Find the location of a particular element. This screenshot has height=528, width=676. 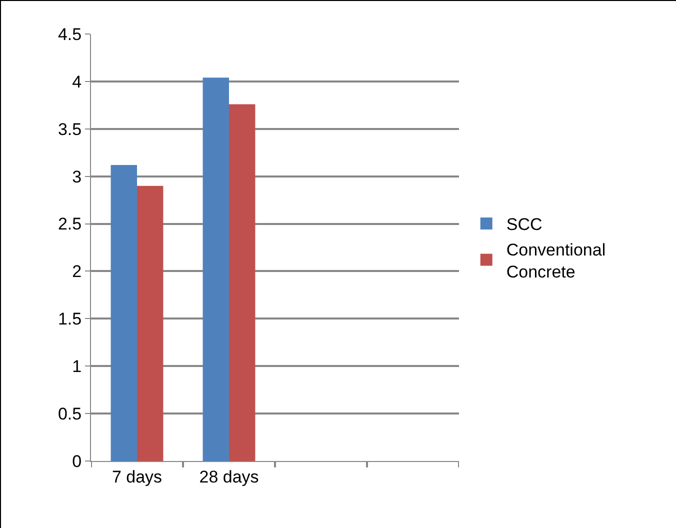

y-tick-label: 4.5 is located at coordinates (70, 34).